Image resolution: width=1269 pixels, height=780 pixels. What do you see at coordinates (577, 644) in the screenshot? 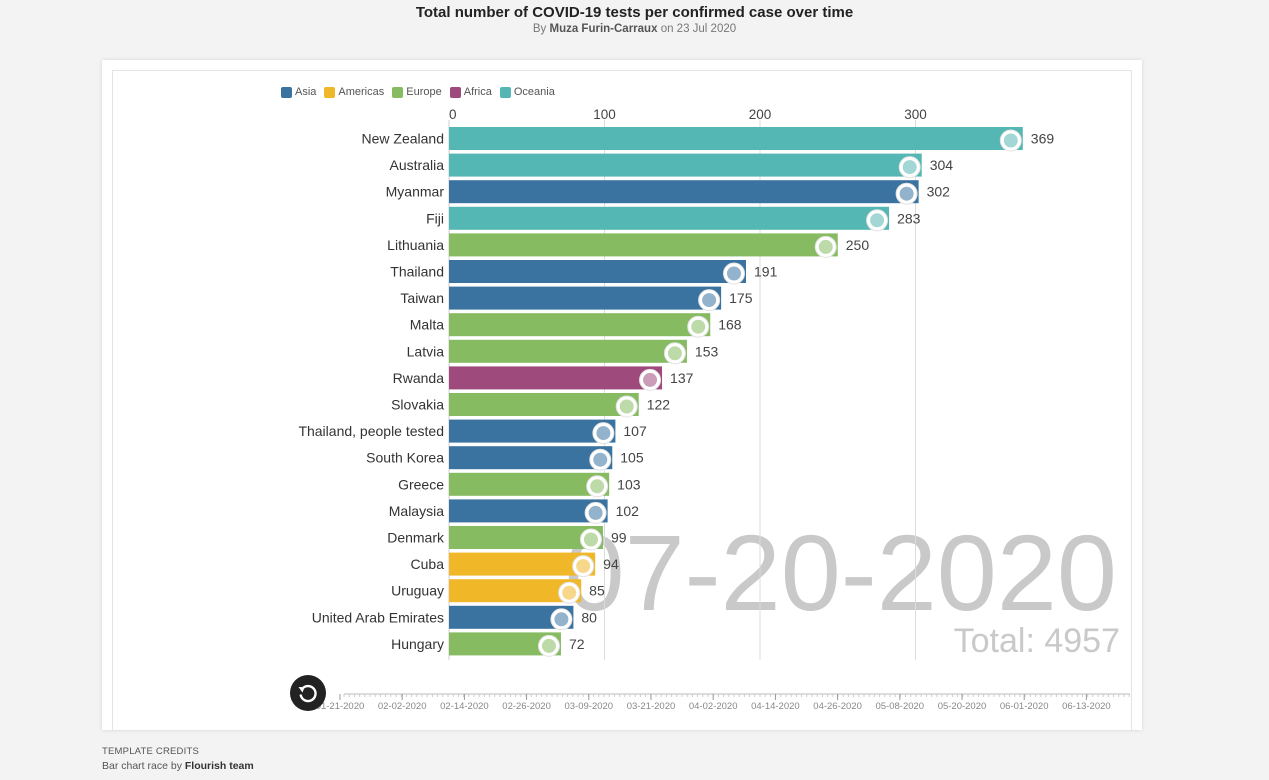
I see `value-label: 72` at bounding box center [577, 644].